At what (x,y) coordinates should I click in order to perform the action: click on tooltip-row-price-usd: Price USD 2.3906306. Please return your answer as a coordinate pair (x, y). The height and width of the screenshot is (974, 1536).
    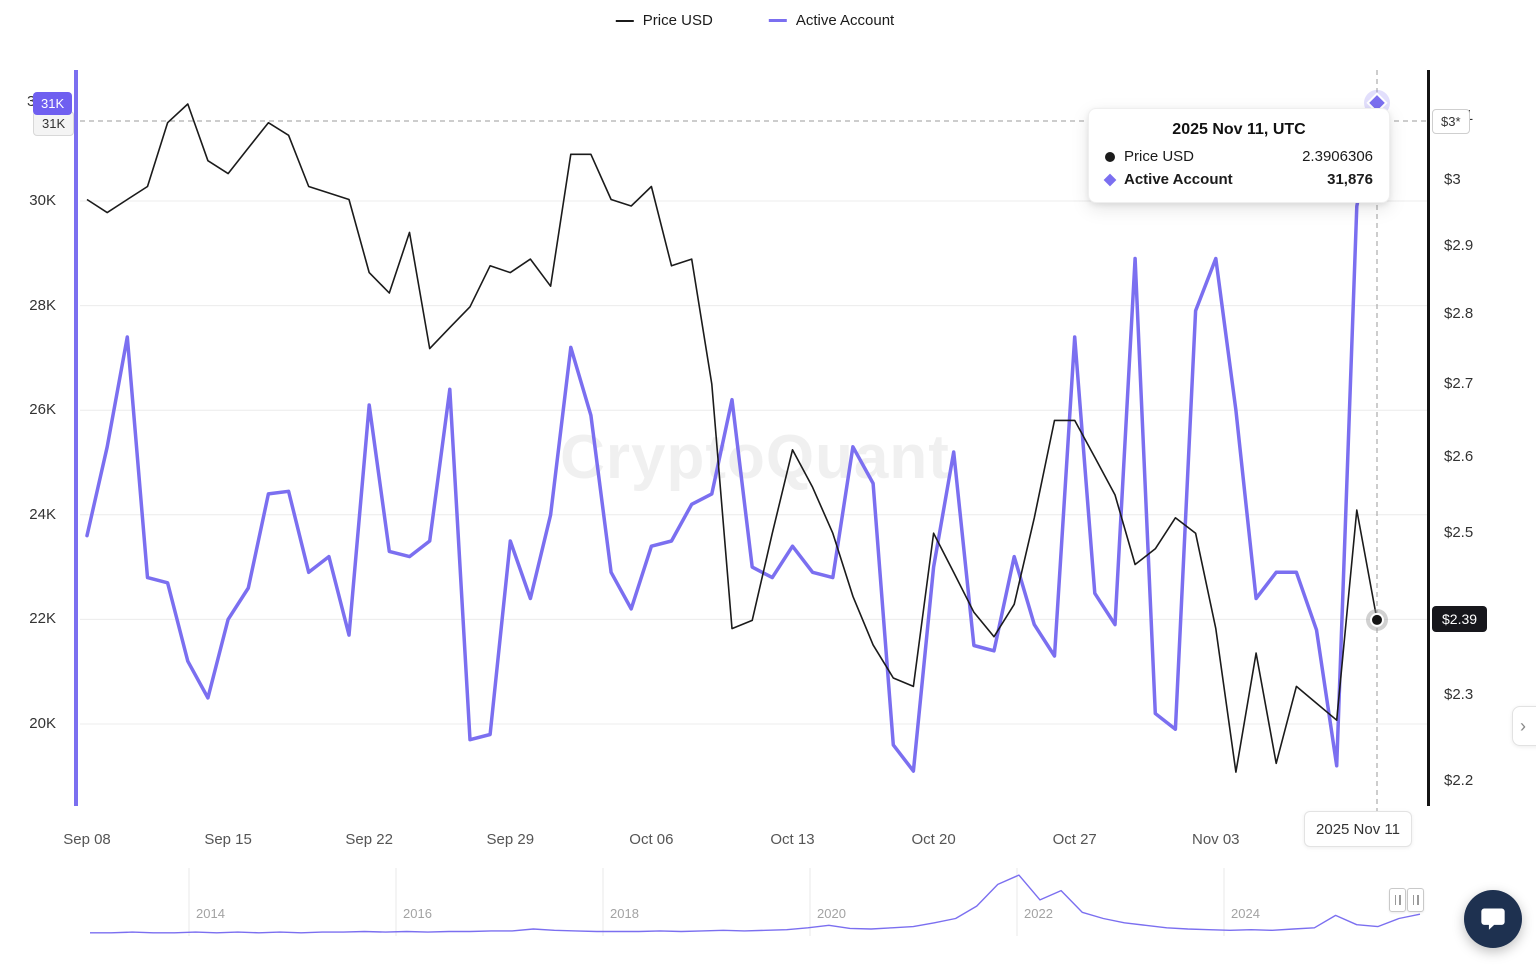
    Looking at the image, I should click on (1239, 156).